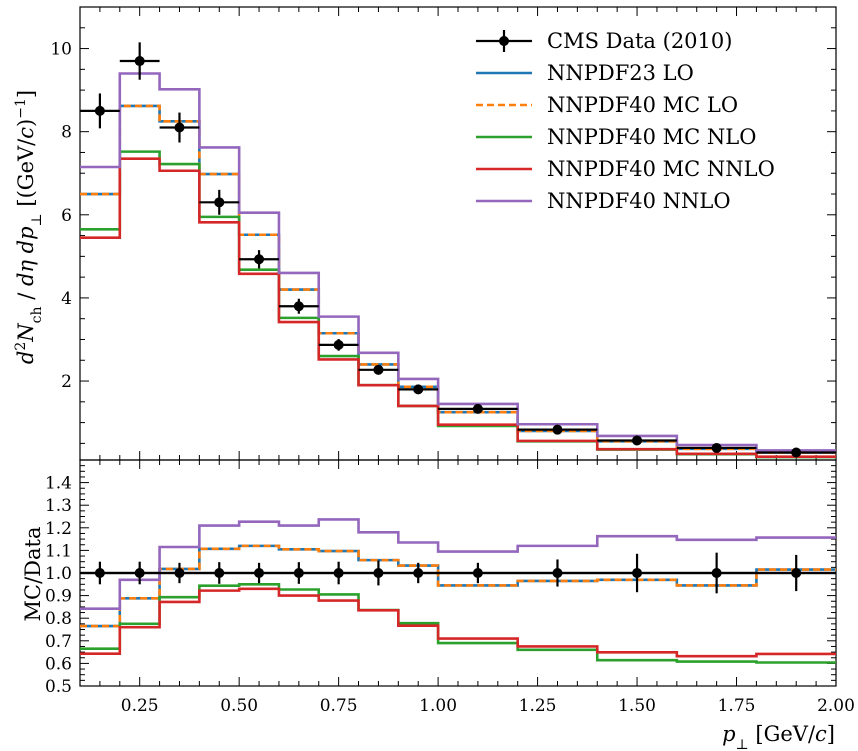  What do you see at coordinates (620, 73) in the screenshot?
I see `legend-label: NNPDF23 LO` at bounding box center [620, 73].